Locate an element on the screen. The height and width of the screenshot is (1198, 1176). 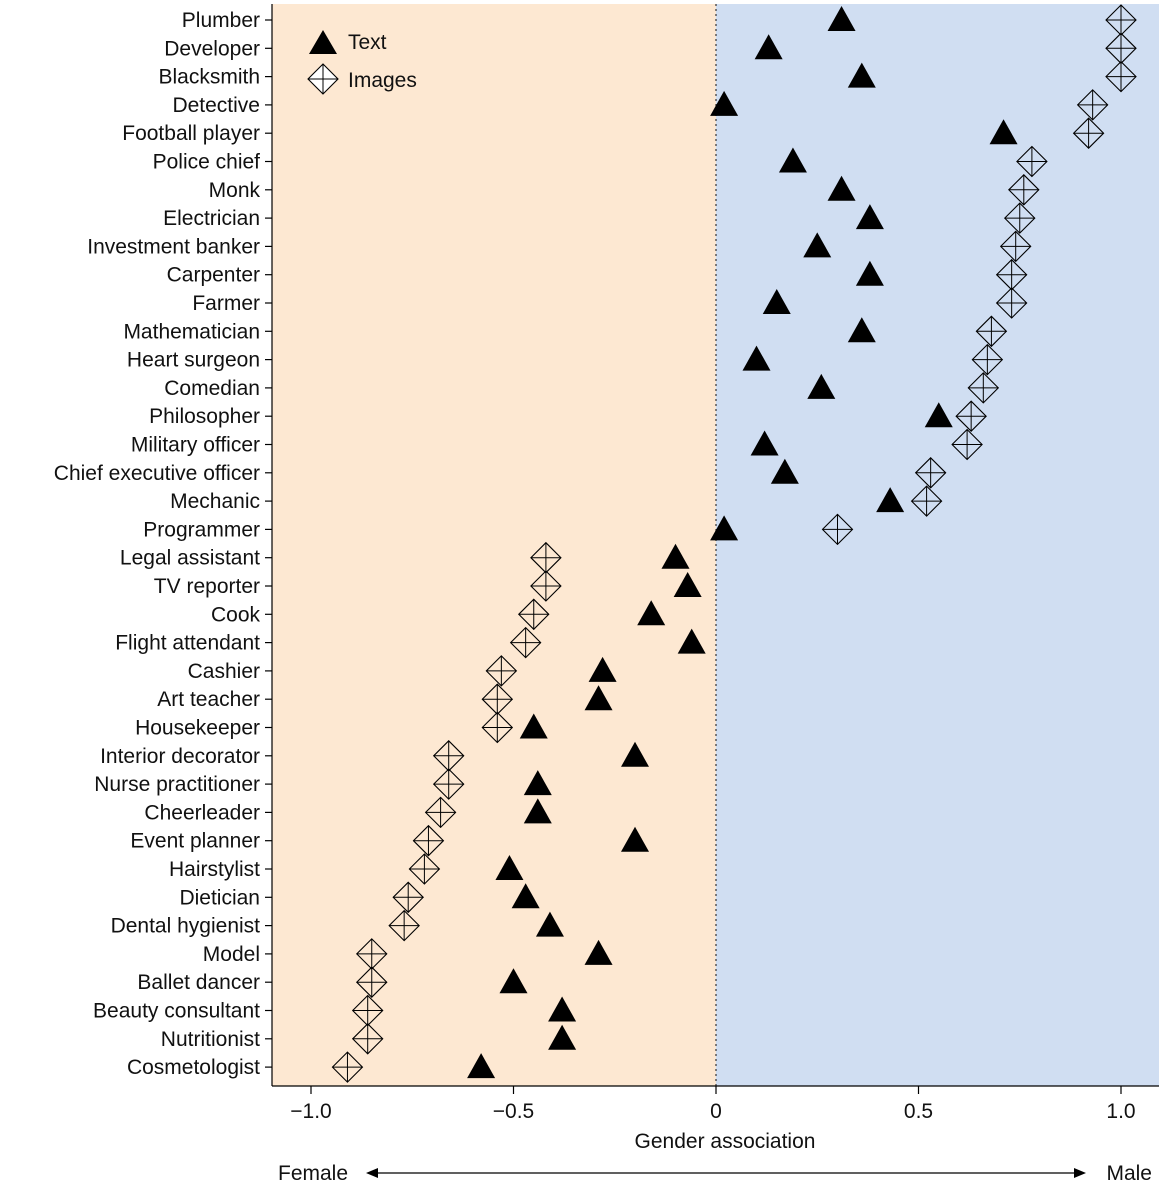
category-label: Detective is located at coordinates (216, 105).